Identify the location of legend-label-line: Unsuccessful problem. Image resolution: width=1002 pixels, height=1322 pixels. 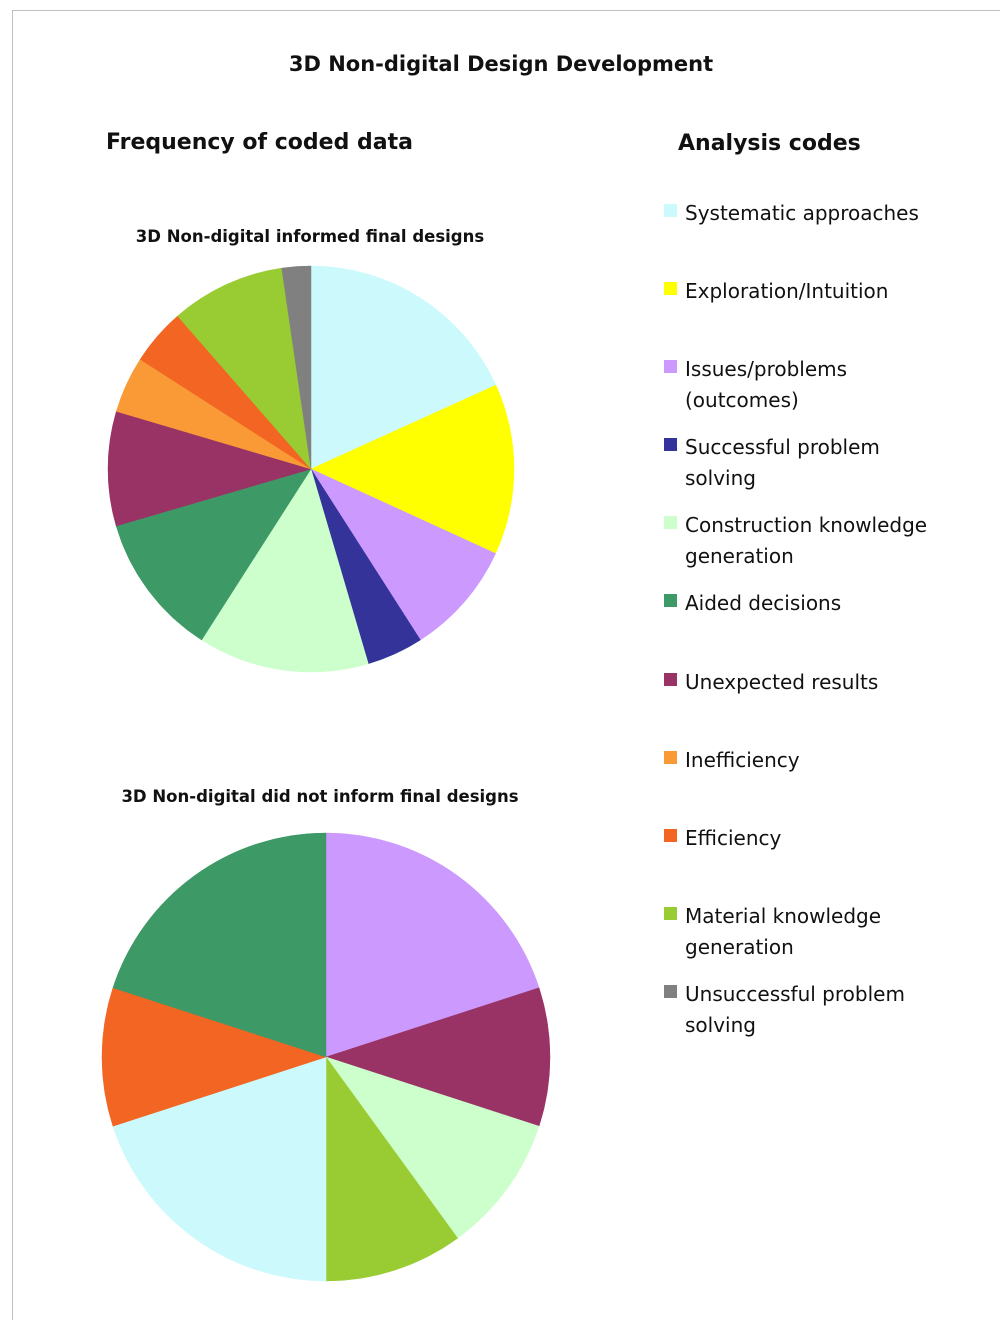
(795, 994).